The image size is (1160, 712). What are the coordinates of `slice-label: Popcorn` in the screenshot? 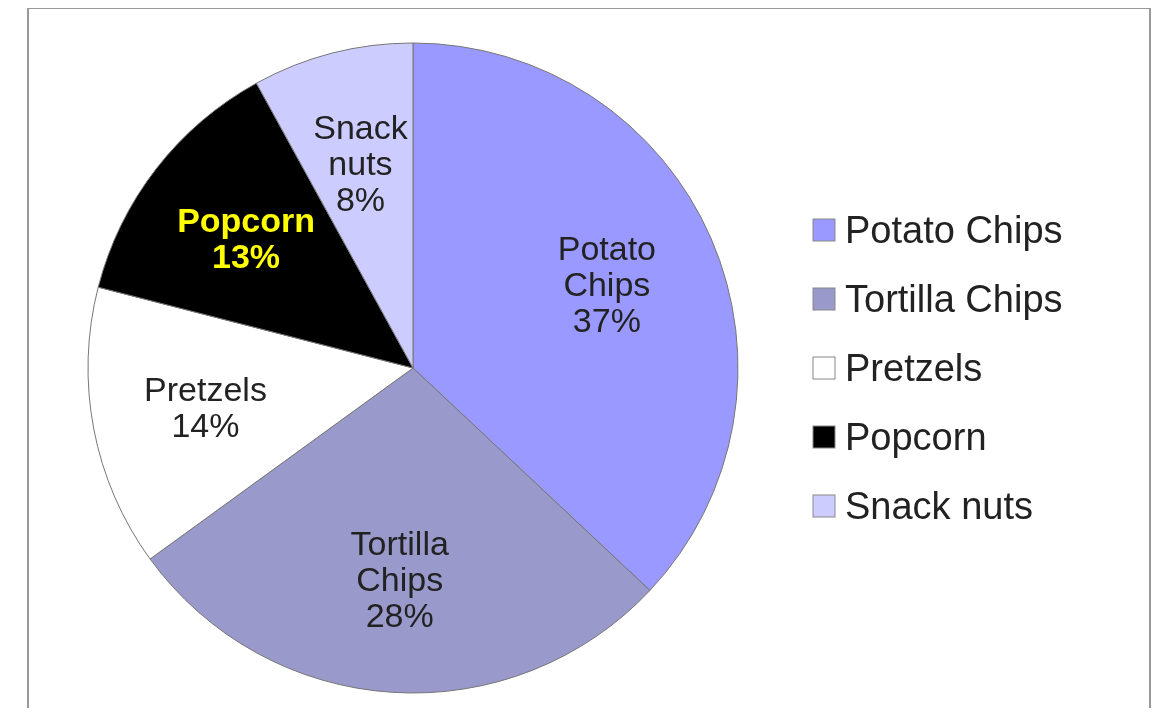 It's located at (246, 220).